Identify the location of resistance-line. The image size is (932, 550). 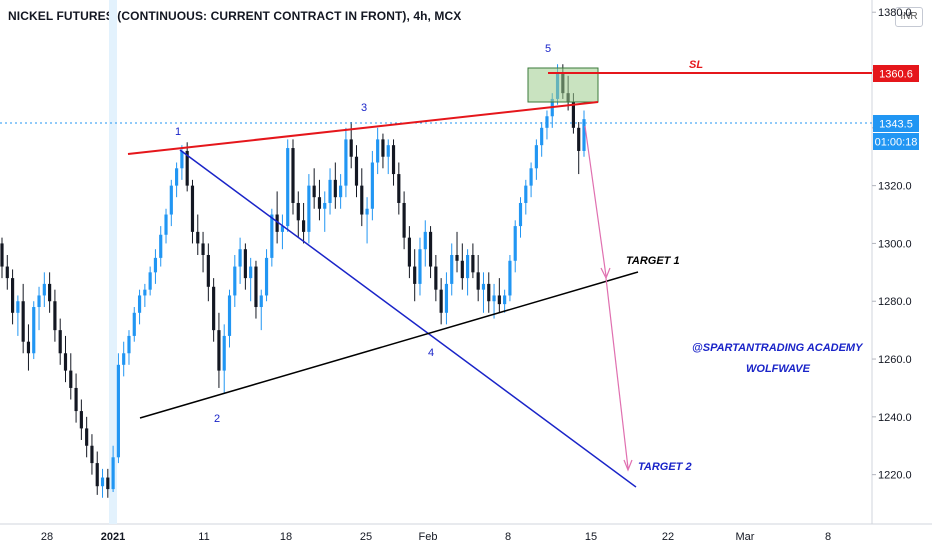
(363, 128).